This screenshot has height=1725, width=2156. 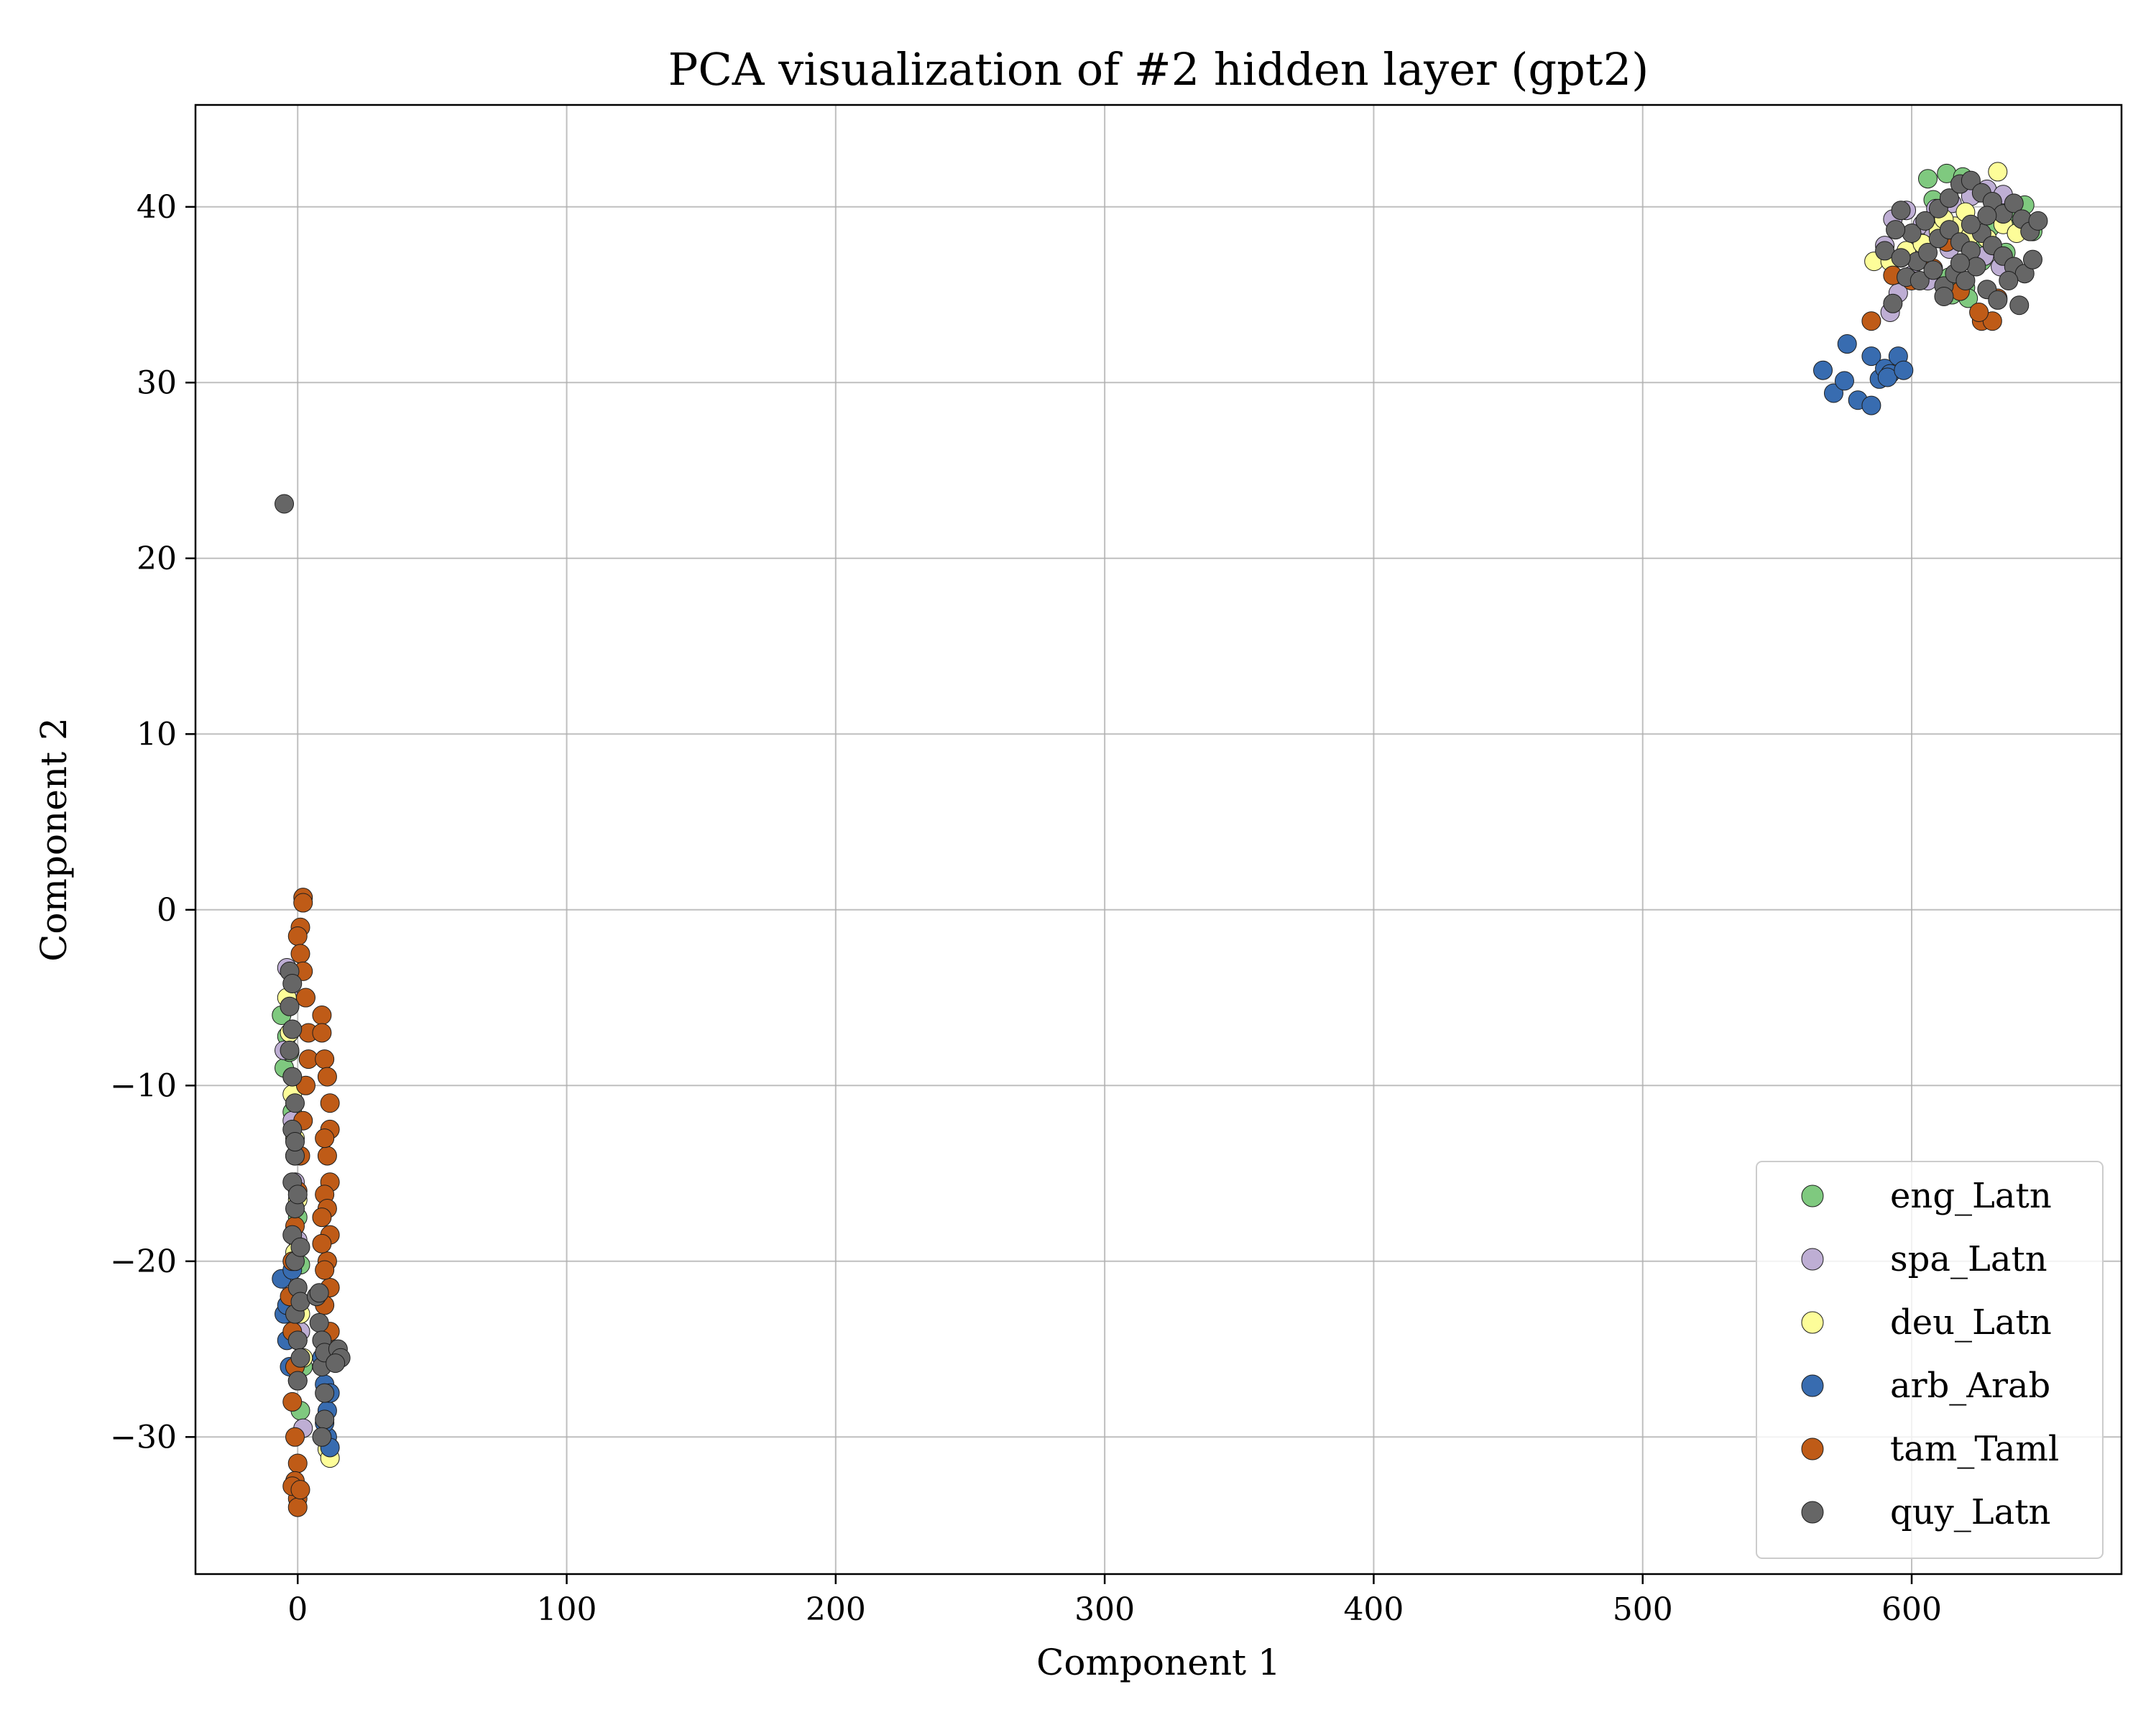 I want to click on x-tick-label: 500, so click(x=1643, y=1609).